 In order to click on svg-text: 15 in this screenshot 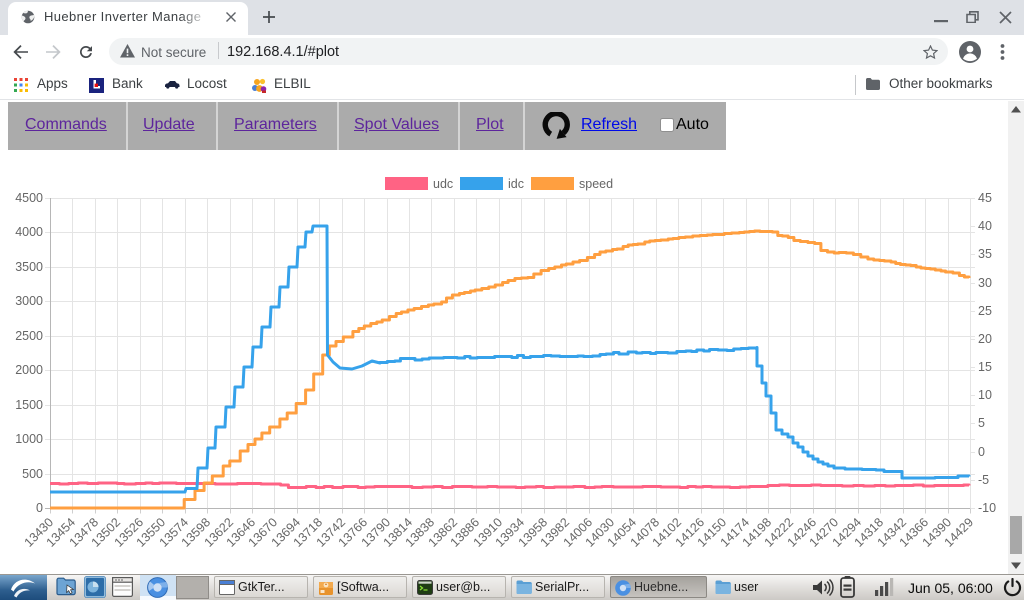, I will do `click(985, 367)`.